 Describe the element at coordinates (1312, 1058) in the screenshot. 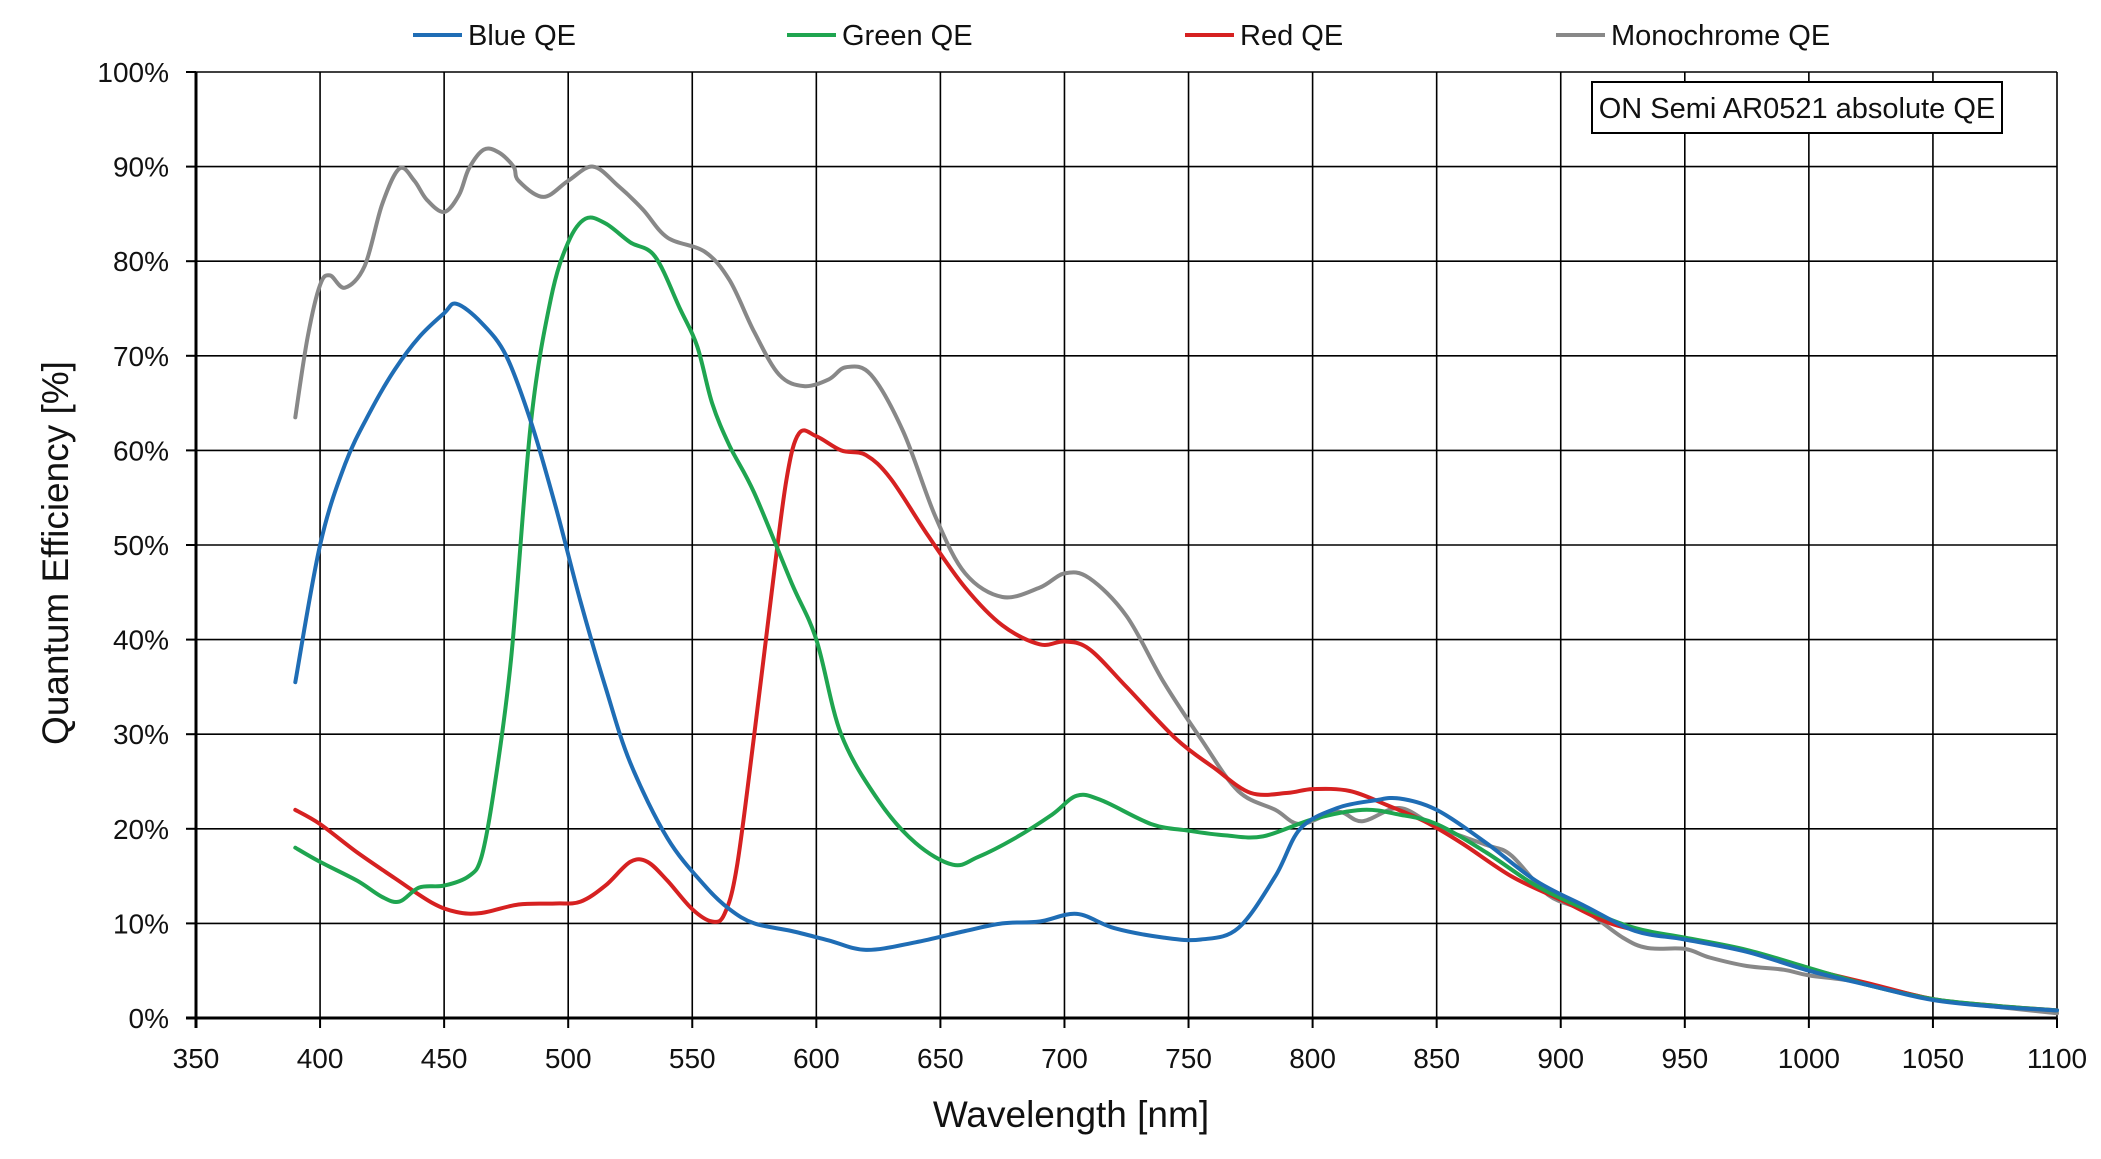

I see `x-tick-label: 800` at that location.